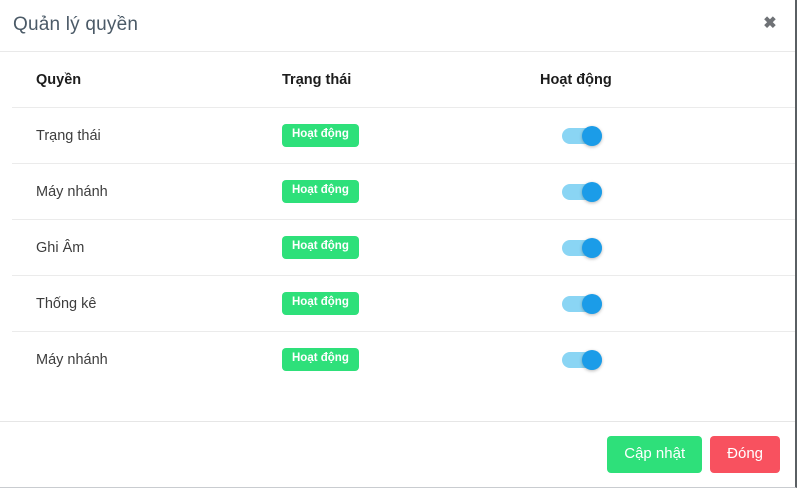  Describe the element at coordinates (141, 247) in the screenshot. I see `permission-name: Ghi Âm` at that location.